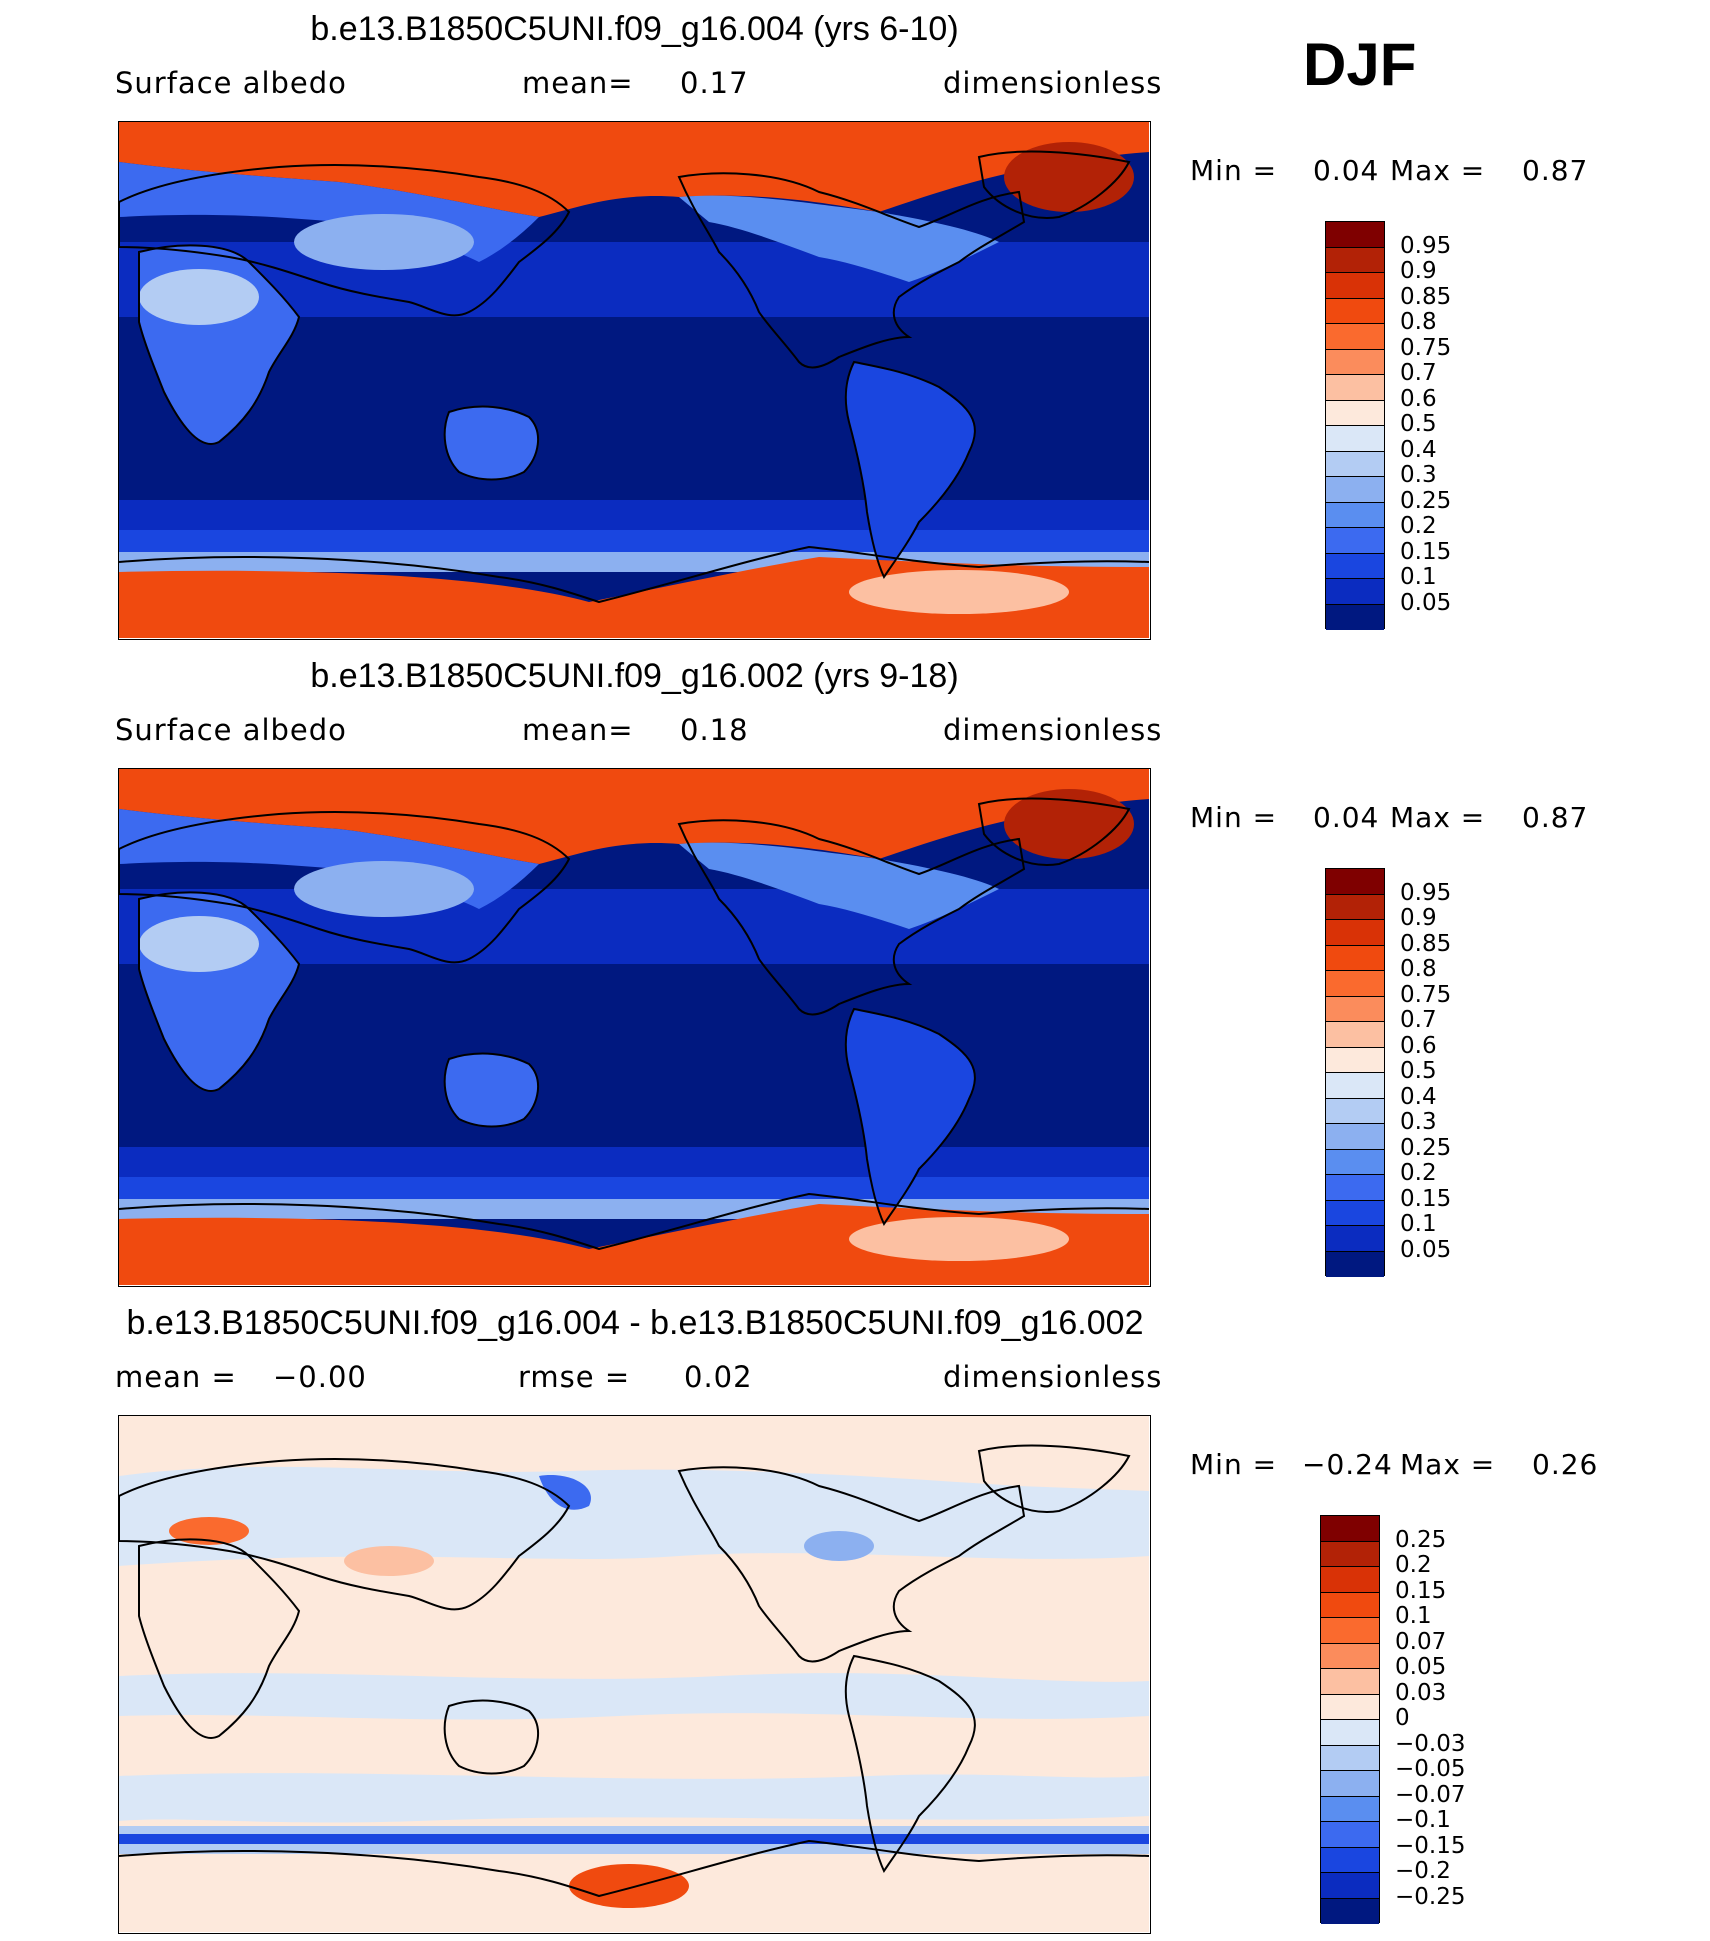 The width and height of the screenshot is (1710, 1941). Describe the element at coordinates (1418, 449) in the screenshot. I see `colorbar-tick-label: 0.4` at that location.